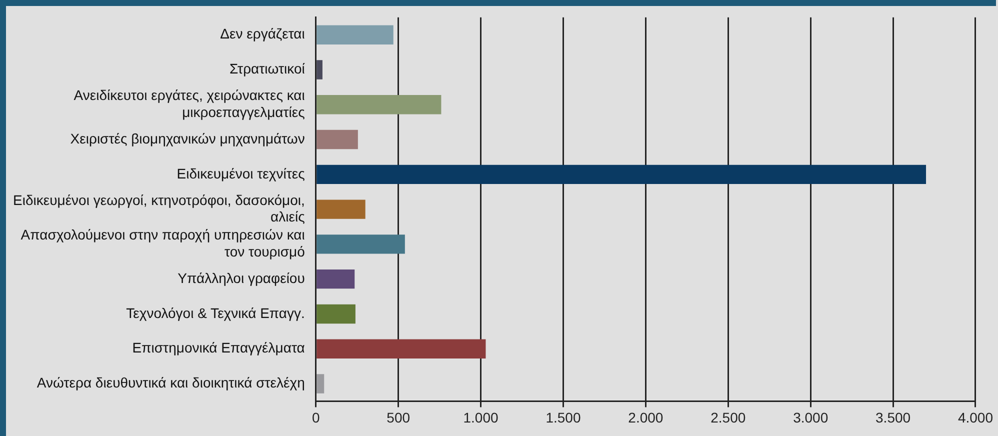 The width and height of the screenshot is (998, 436). What do you see at coordinates (187, 138) in the screenshot?
I see `y-tick-label: Χειριστές βιομηχανικών μηχανημάτων` at bounding box center [187, 138].